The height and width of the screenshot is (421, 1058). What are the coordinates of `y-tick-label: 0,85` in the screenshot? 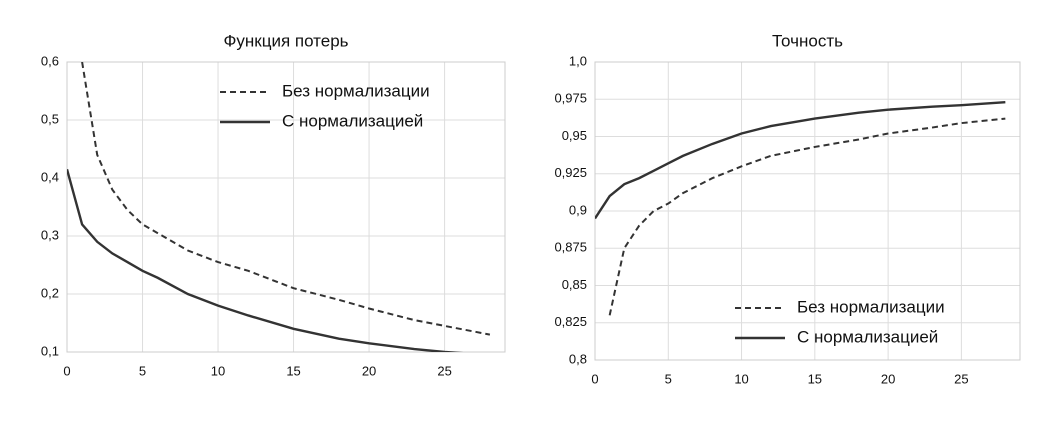 It's located at (574, 284).